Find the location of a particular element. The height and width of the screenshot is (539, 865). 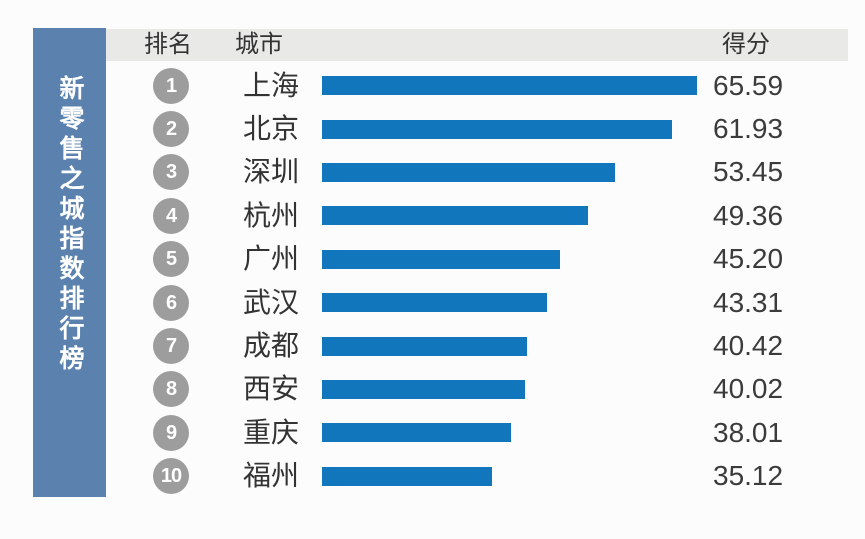

table-row: 7 成都 40.42 is located at coordinates (477, 345).